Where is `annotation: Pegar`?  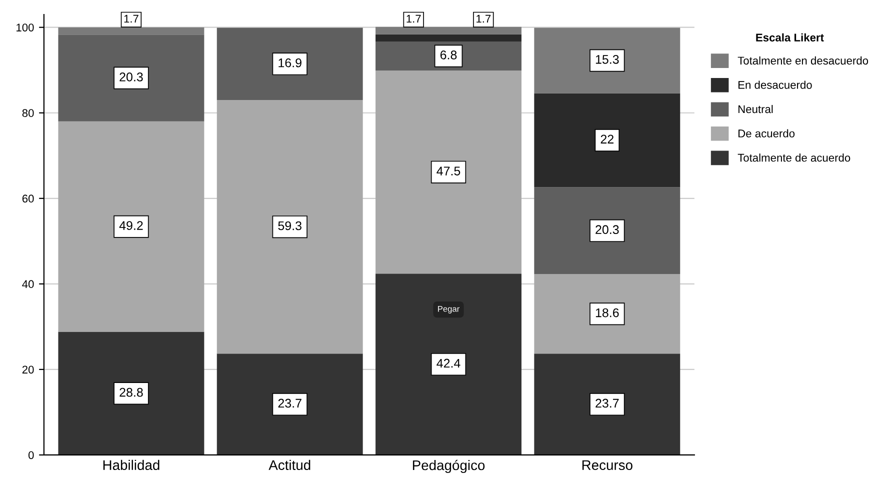 annotation: Pegar is located at coordinates (449, 310).